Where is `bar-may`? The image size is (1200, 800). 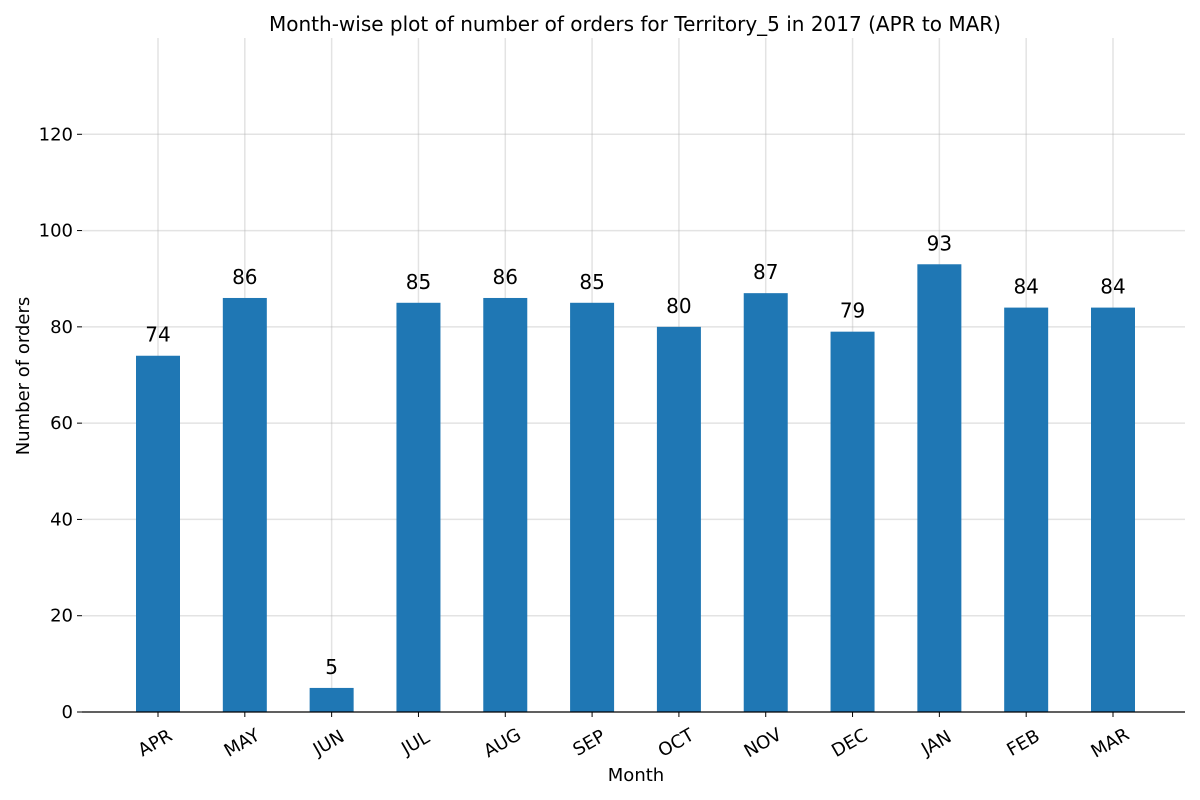
bar-may is located at coordinates (244, 504).